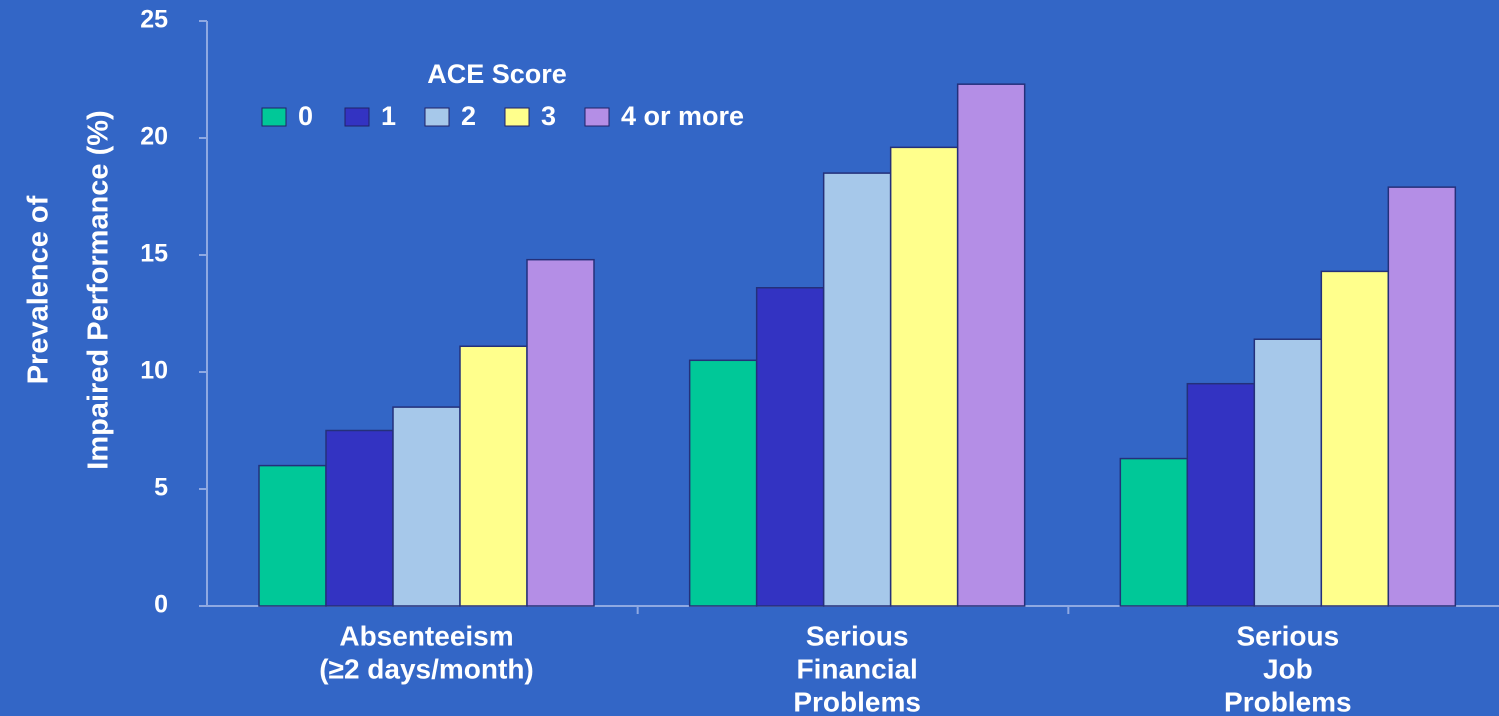 The height and width of the screenshot is (716, 1499). I want to click on y-tick-label: 25, so click(154, 20).